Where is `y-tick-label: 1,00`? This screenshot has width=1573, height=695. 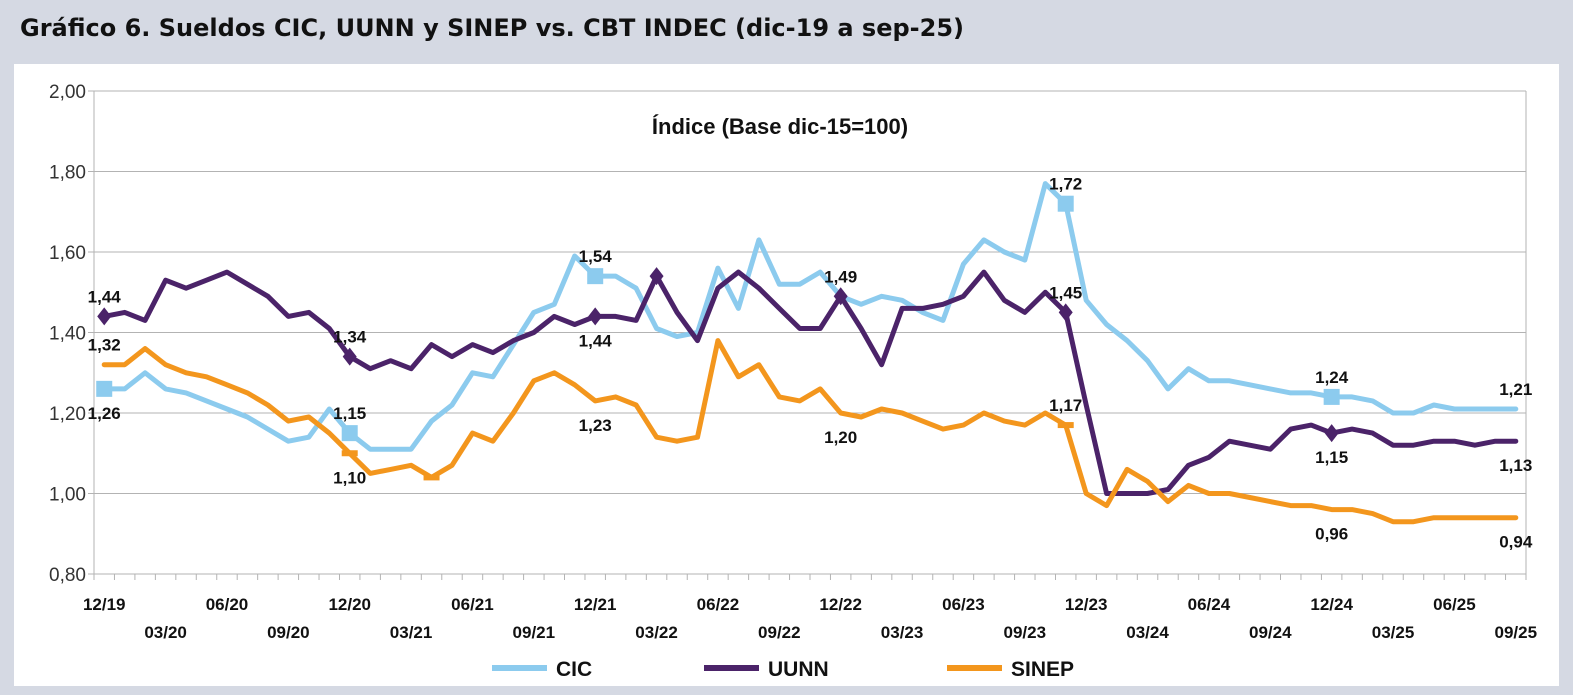
y-tick-label: 1,00 is located at coordinates (67, 495).